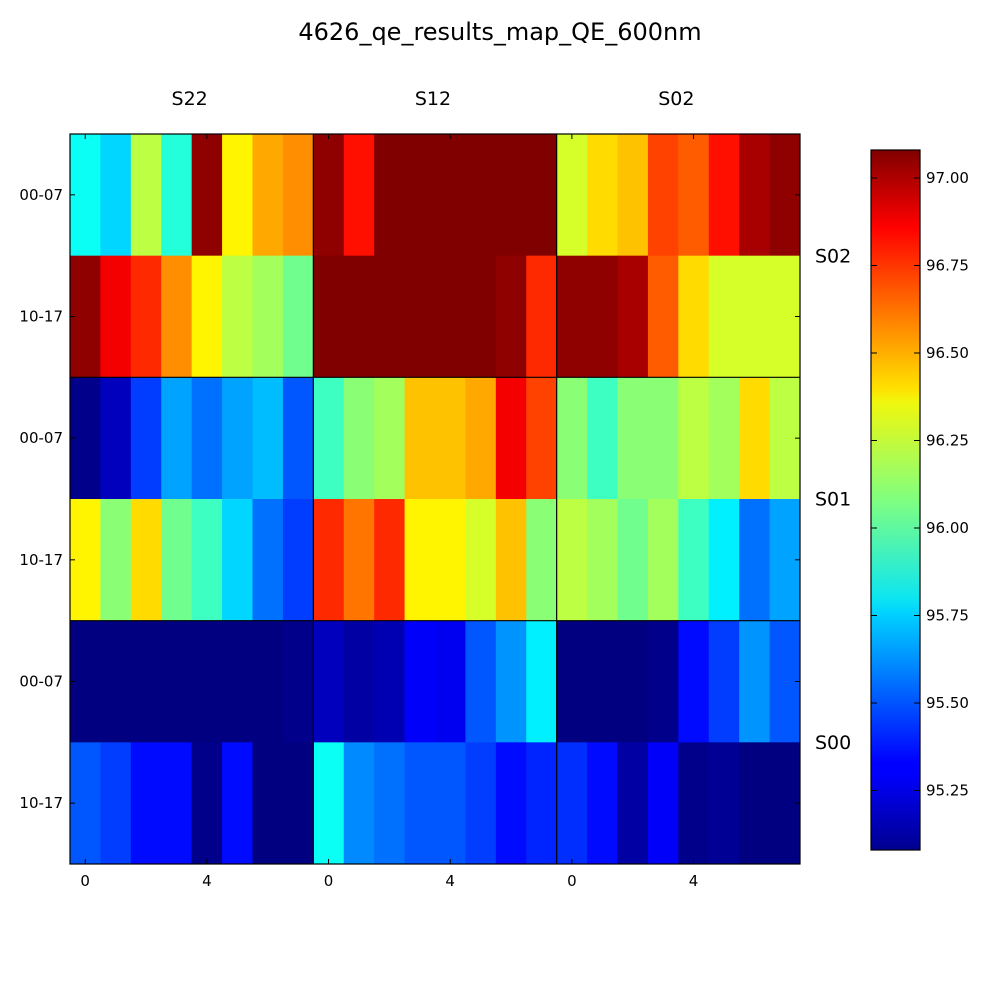 This screenshot has width=1000, height=1000. What do you see at coordinates (947, 441) in the screenshot?
I see `colorbar-tick-label: 96.25` at bounding box center [947, 441].